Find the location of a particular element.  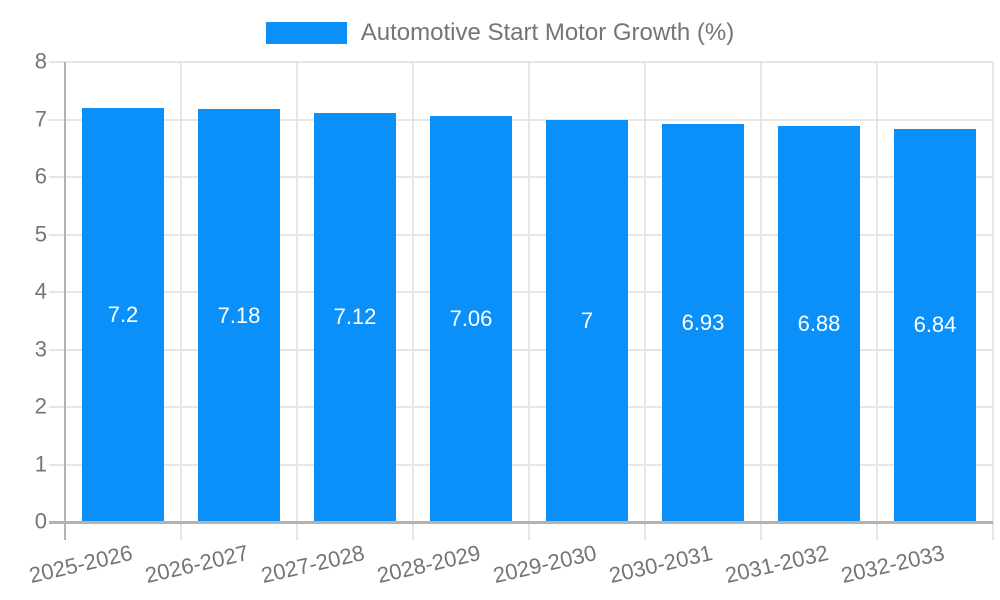

bar-value-label: 7.2 is located at coordinates (123, 314).